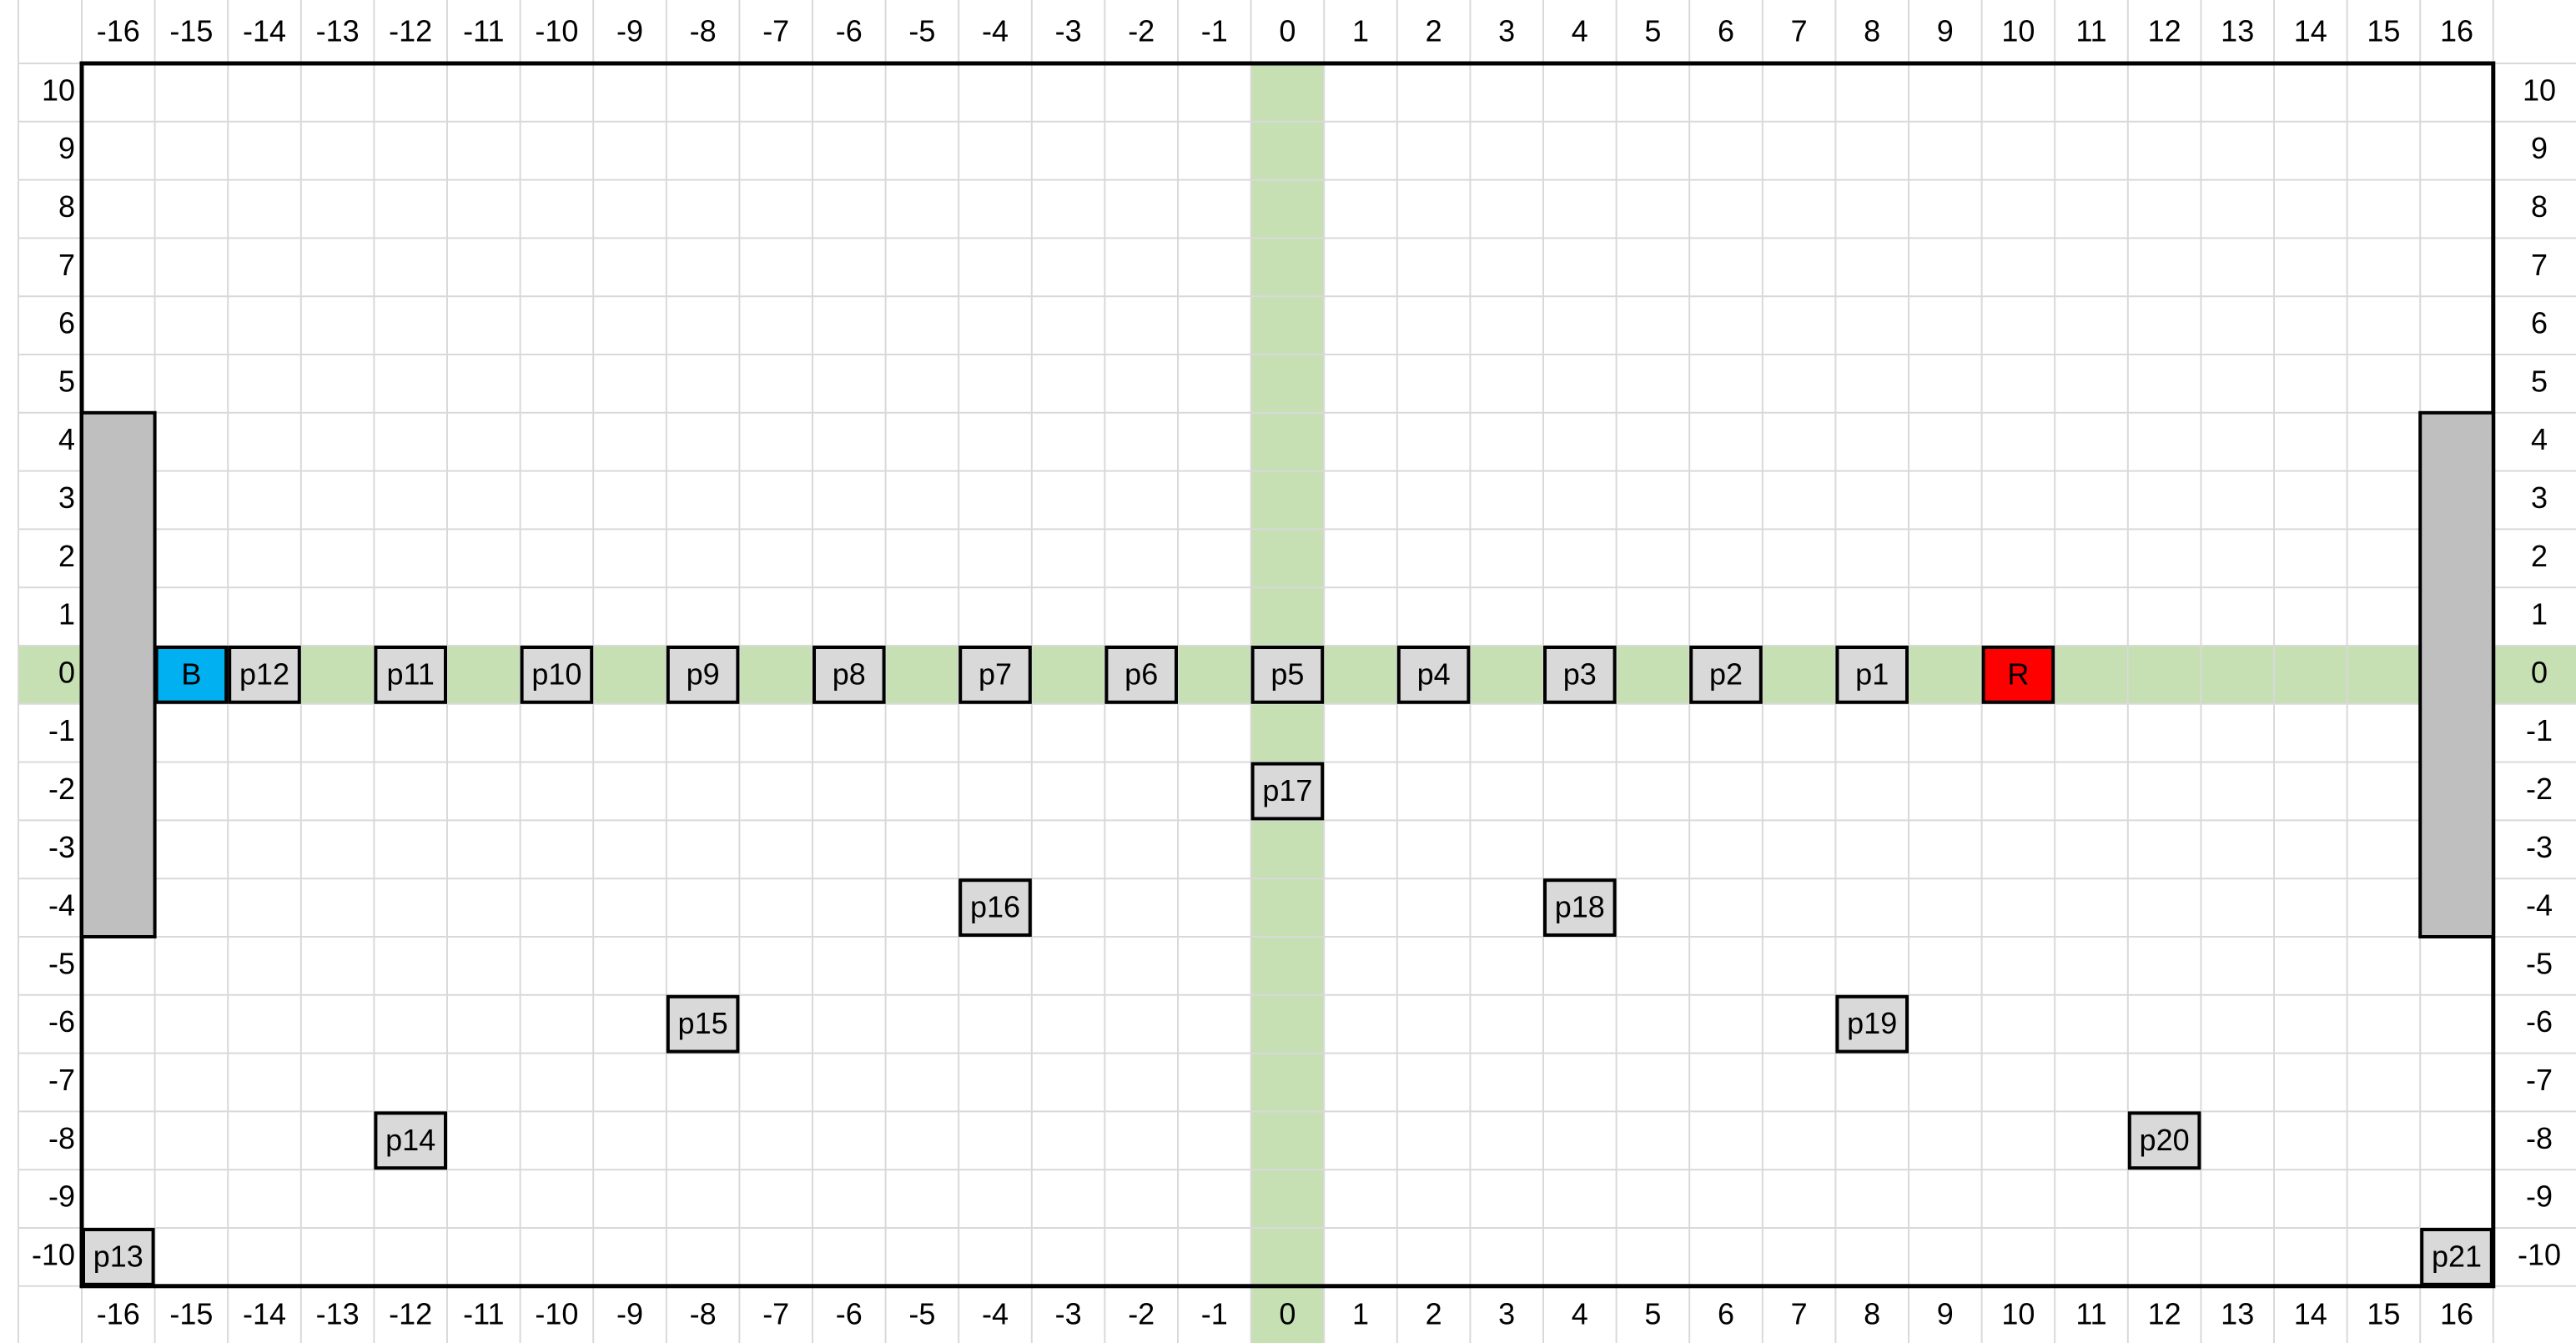 The width and height of the screenshot is (2576, 1343). I want to click on column-header: -12, so click(410, 31).